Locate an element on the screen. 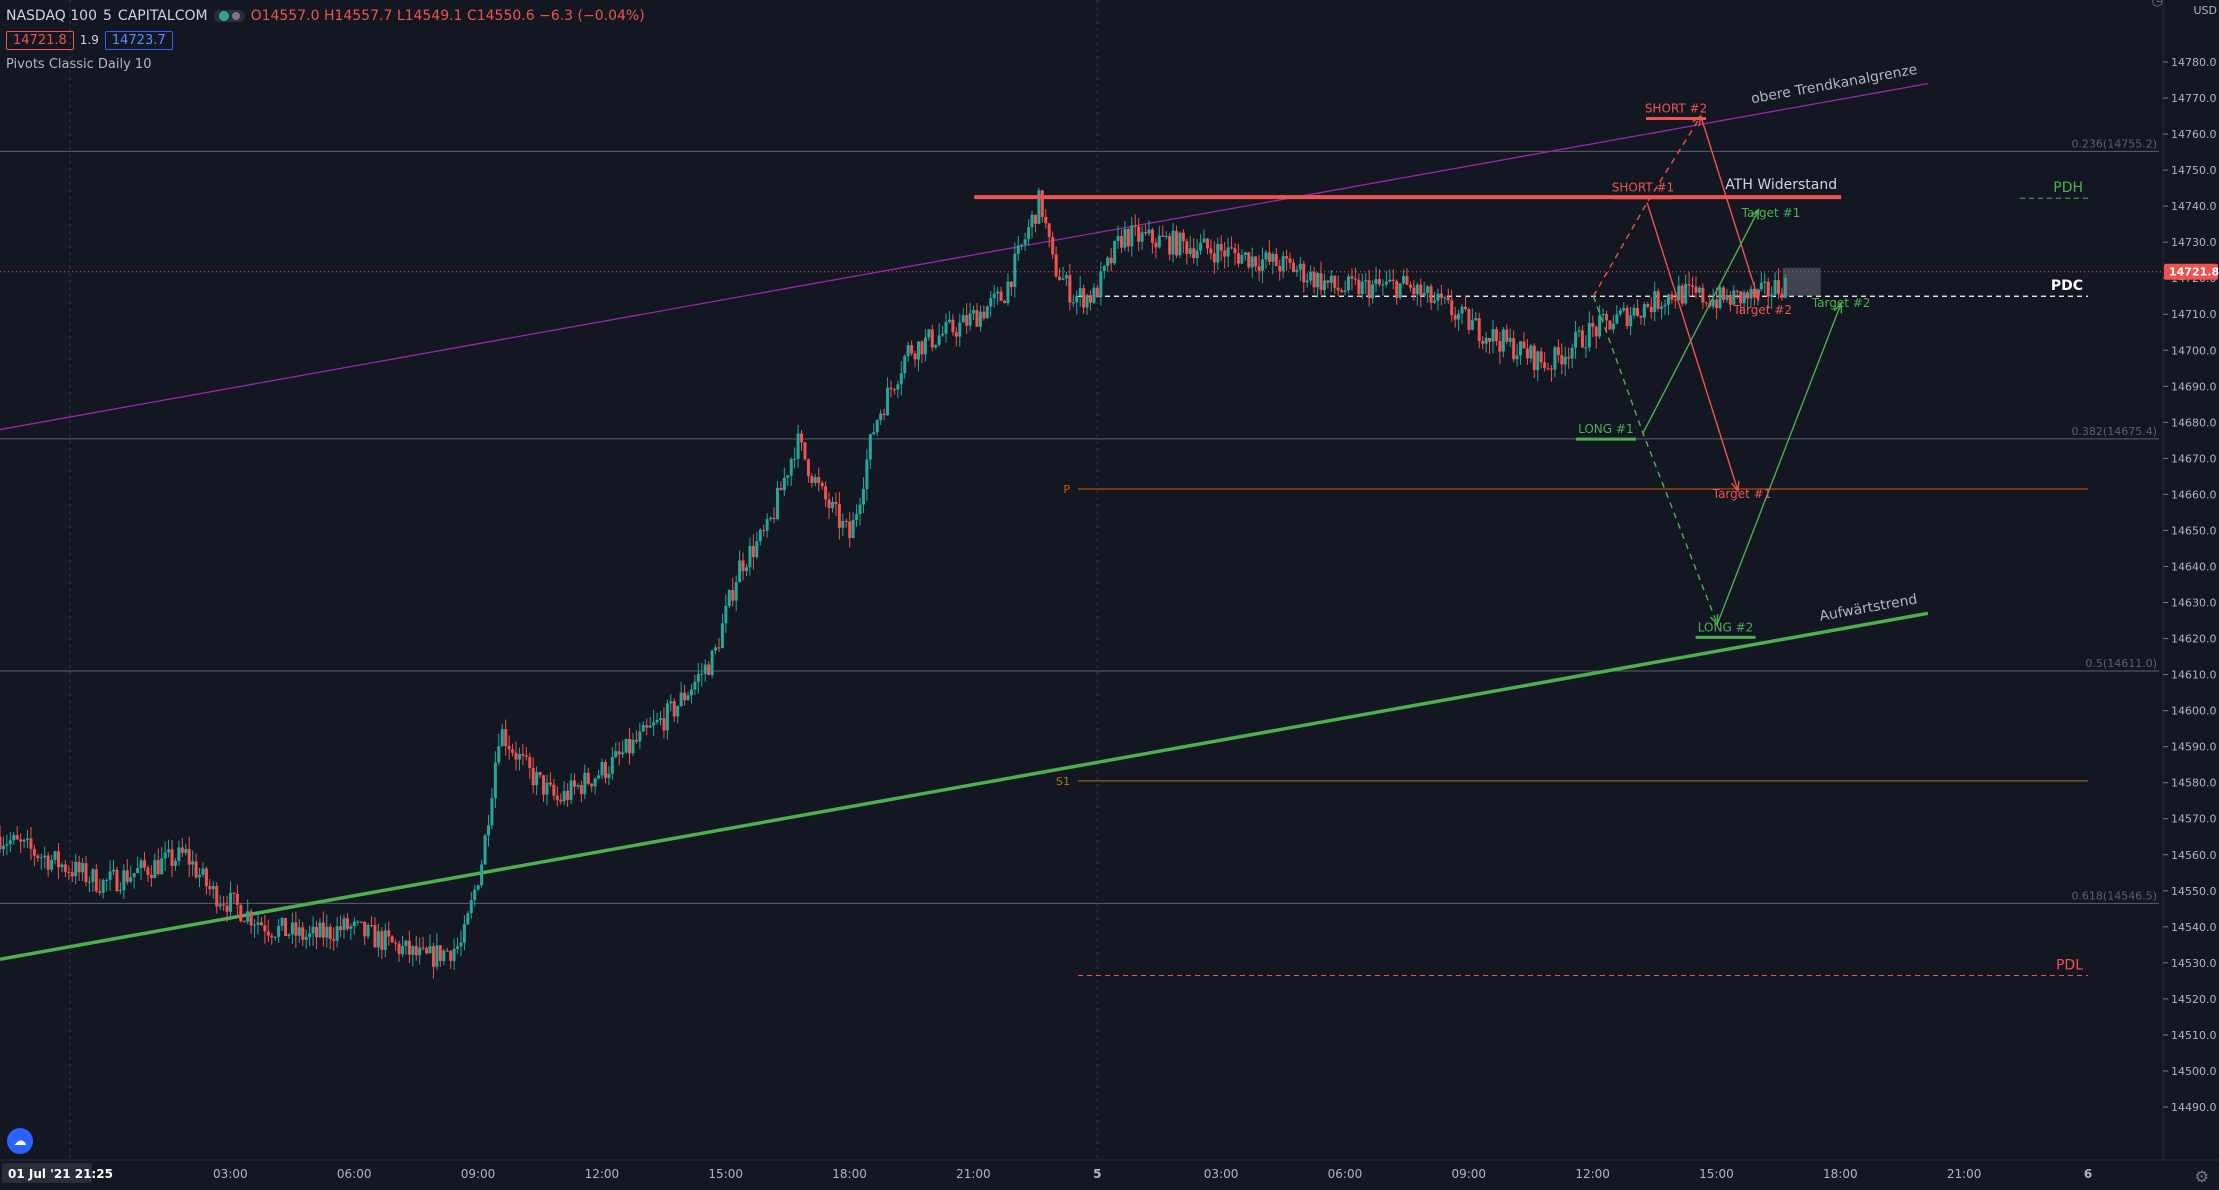  pivots-indicator-label: Pivots Classic Daily 10 is located at coordinates (79, 64).